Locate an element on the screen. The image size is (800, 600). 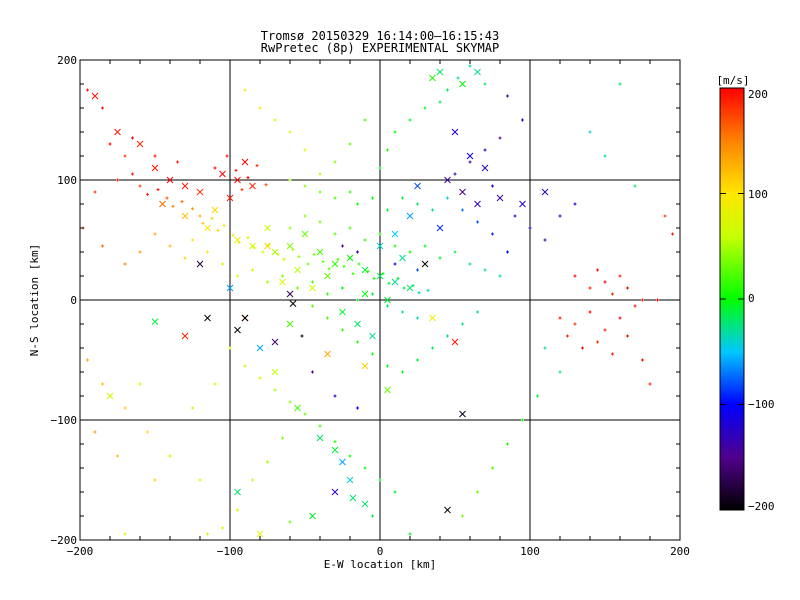
x-tick-label: 100 is located at coordinates (530, 551).